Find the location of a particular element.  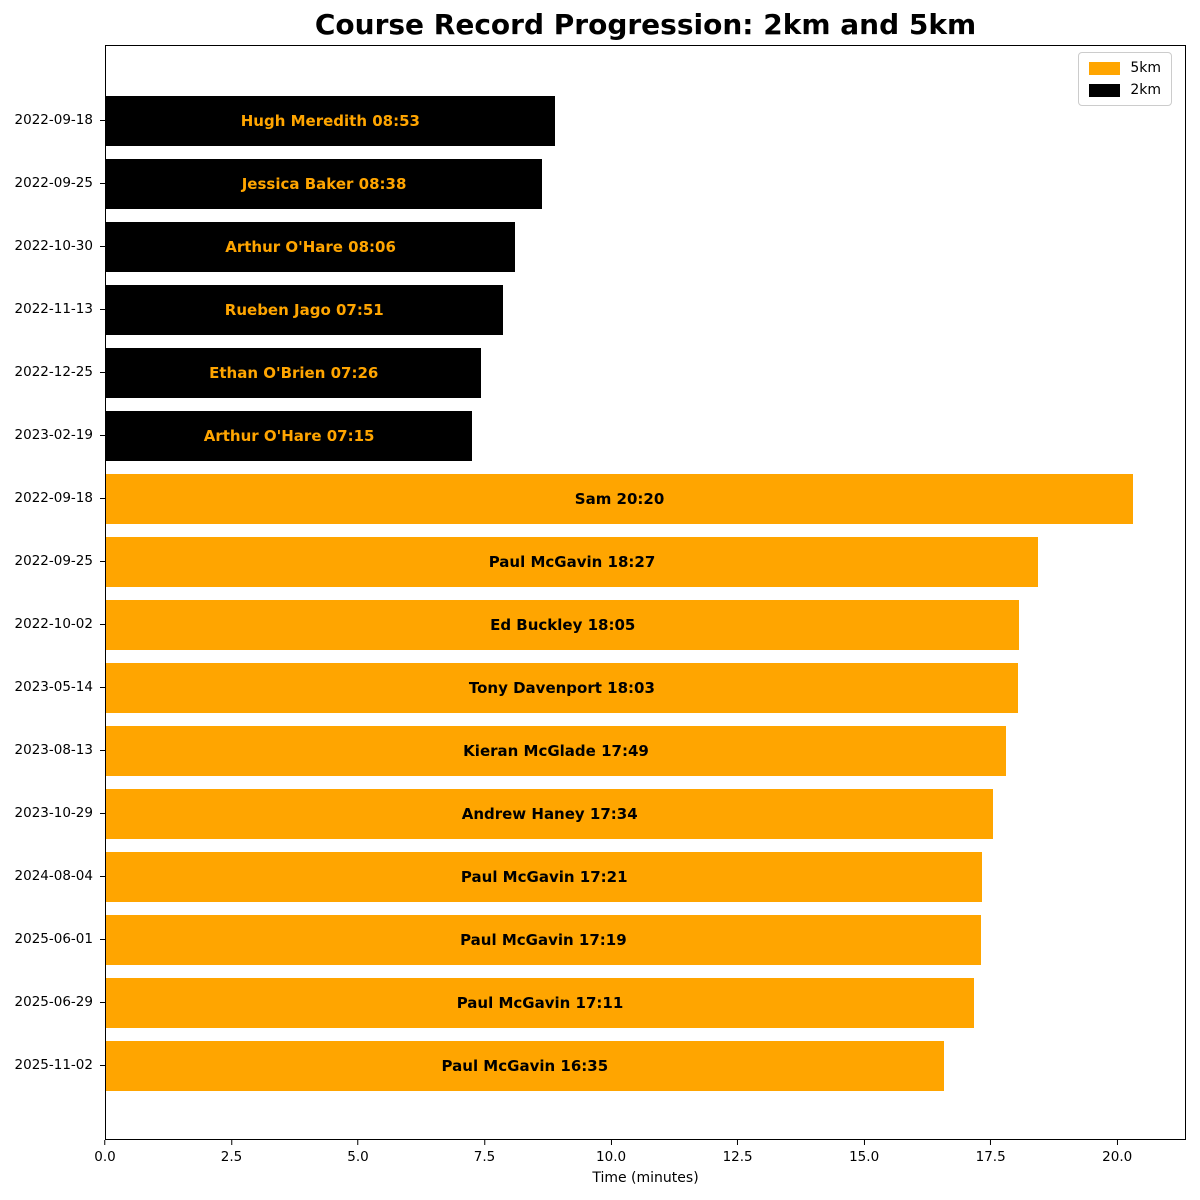

bar-label: Tony Davenport 18:03 is located at coordinates (561, 688).